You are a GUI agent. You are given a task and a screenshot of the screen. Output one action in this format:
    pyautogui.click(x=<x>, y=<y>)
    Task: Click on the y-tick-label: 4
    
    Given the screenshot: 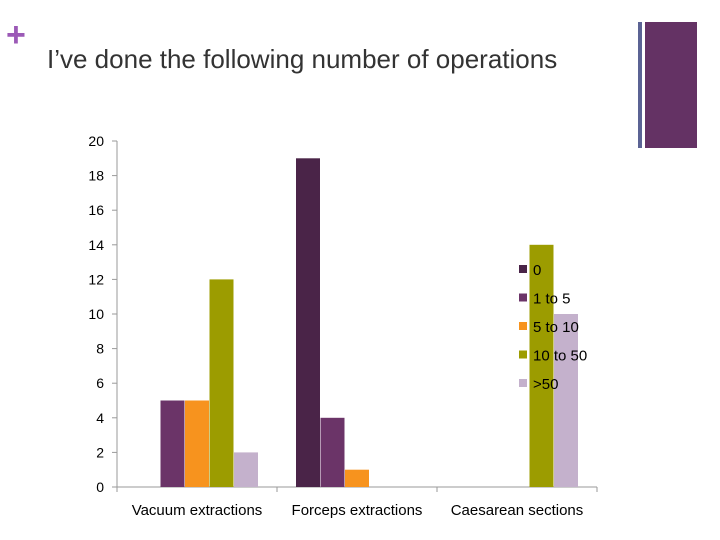 What is the action you would take?
    pyautogui.click(x=100, y=418)
    